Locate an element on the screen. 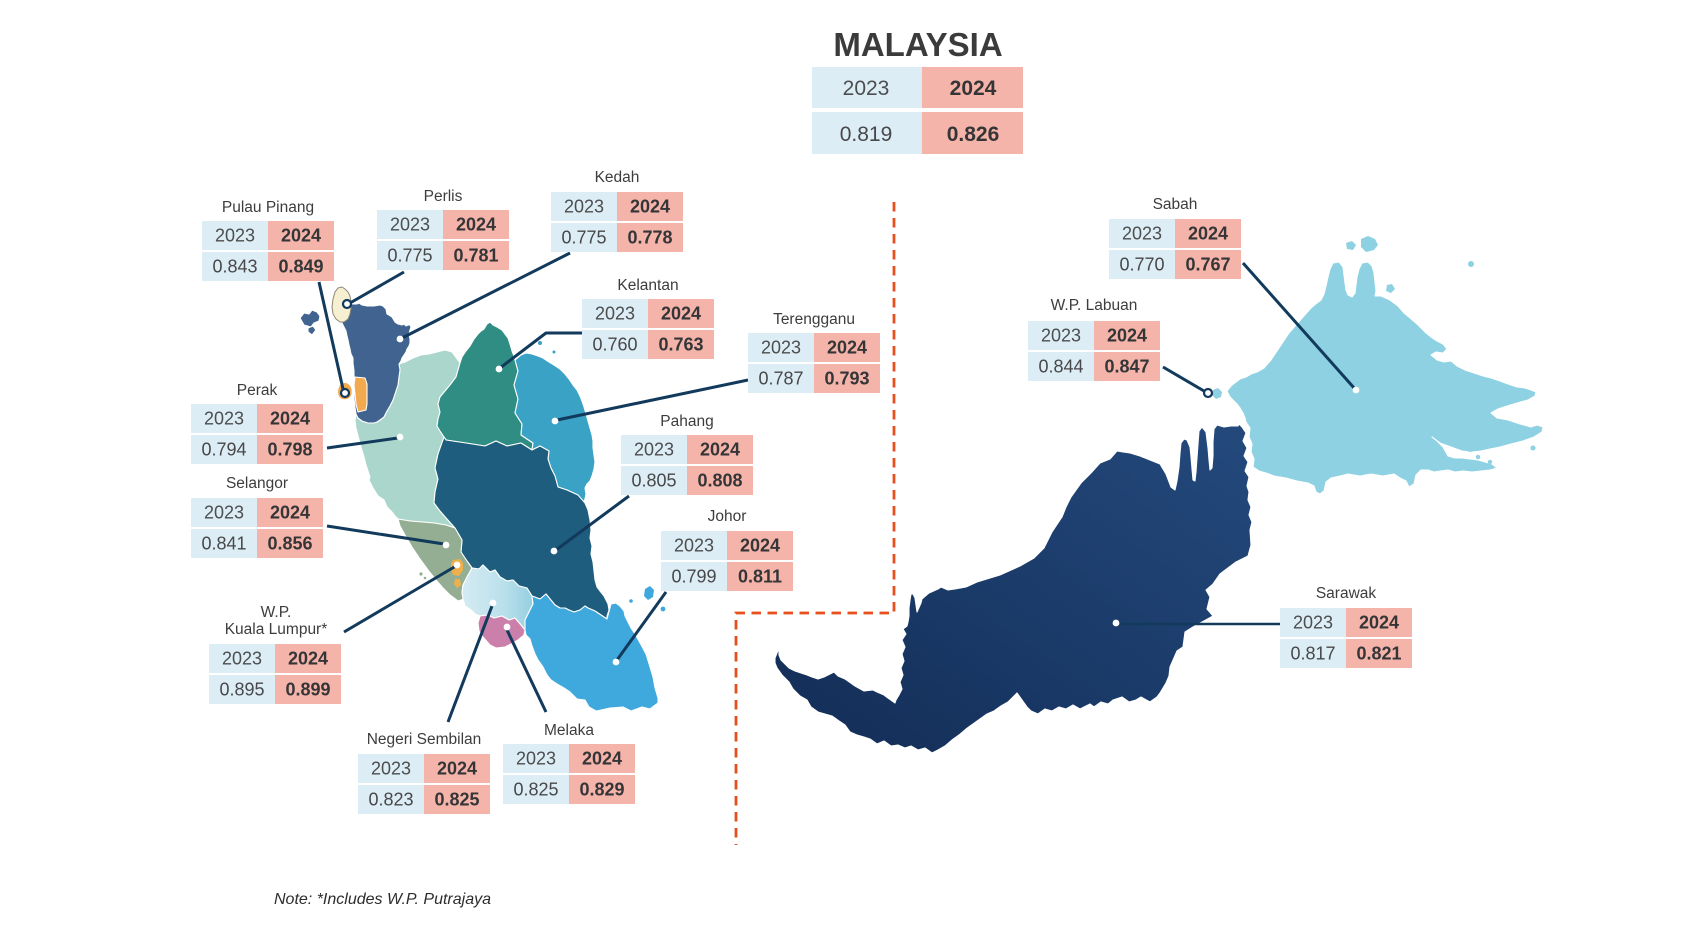 This screenshot has width=1700, height=946. svg-text: Note: *Includes W.P. Putrajaya is located at coordinates (382, 899).